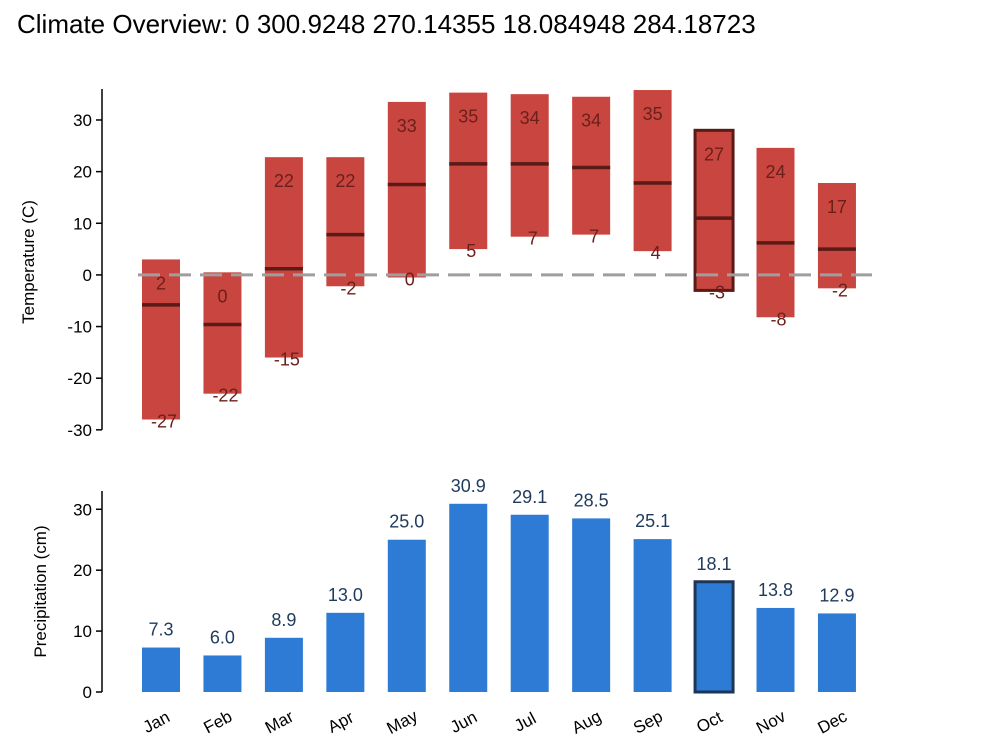  I want to click on month-tick-label: Dec, so click(833, 721).